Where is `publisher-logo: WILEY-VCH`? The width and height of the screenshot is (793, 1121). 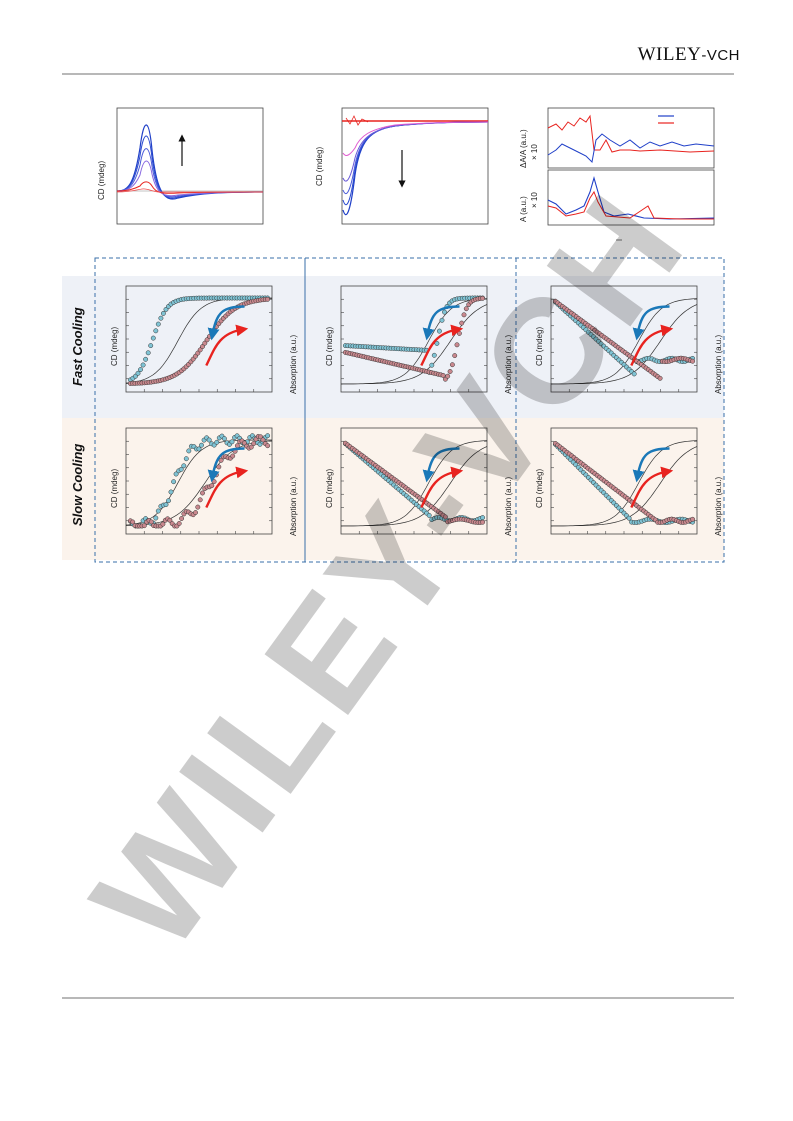 publisher-logo: WILEY-VCH is located at coordinates (688, 54).